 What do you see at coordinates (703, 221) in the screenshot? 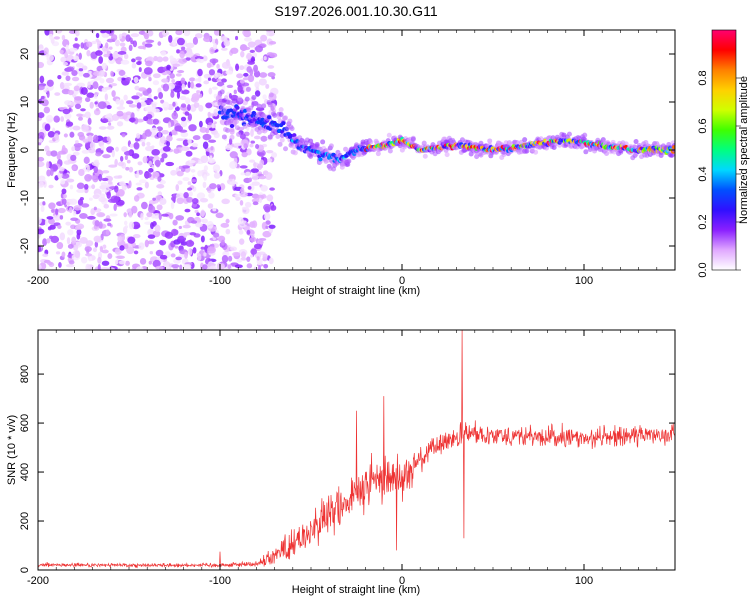
I see `colorbar-tick-label: 0.2` at bounding box center [703, 221].